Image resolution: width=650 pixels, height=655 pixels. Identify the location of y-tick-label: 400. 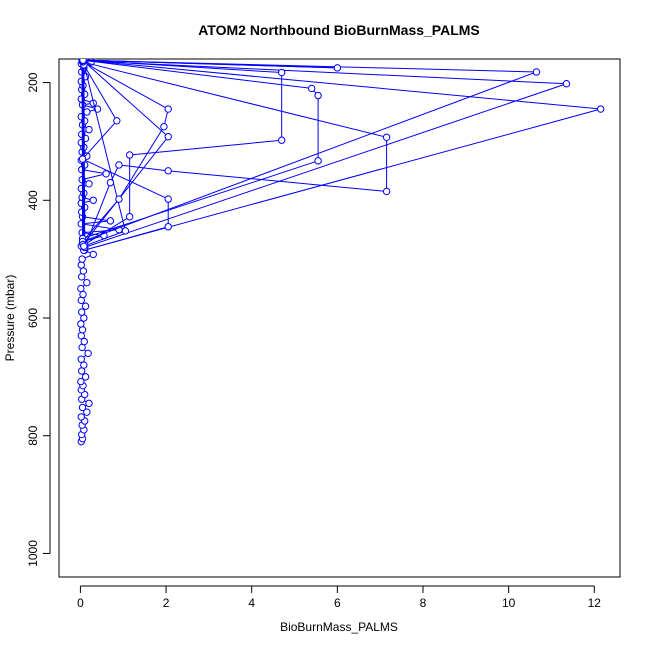
(33, 200).